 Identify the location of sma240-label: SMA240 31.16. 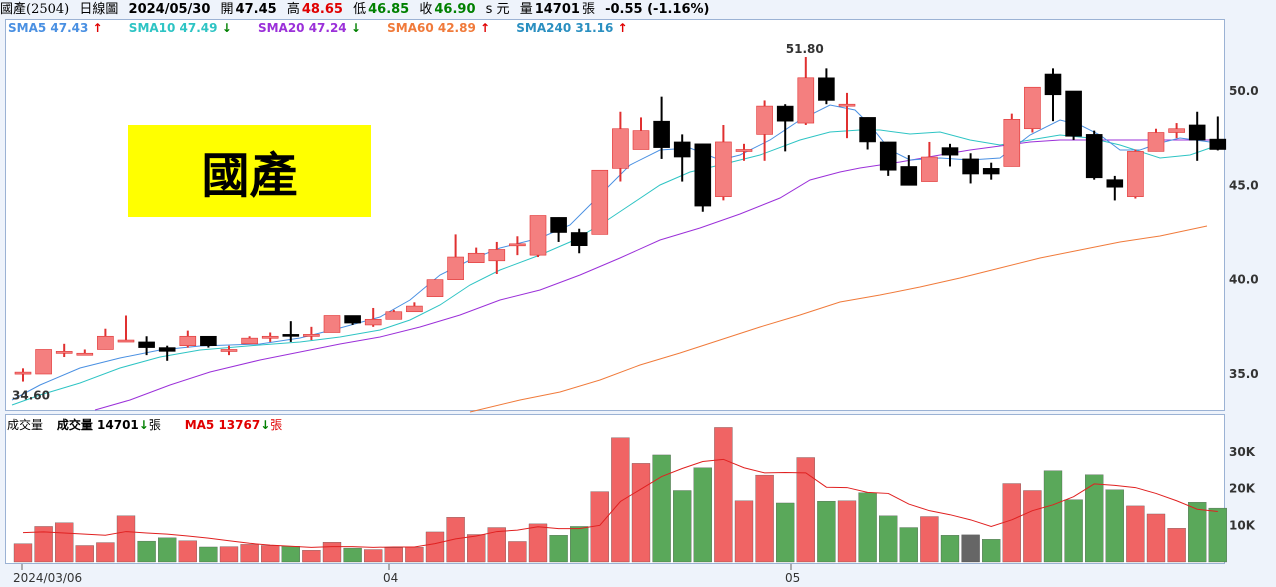
(565, 28).